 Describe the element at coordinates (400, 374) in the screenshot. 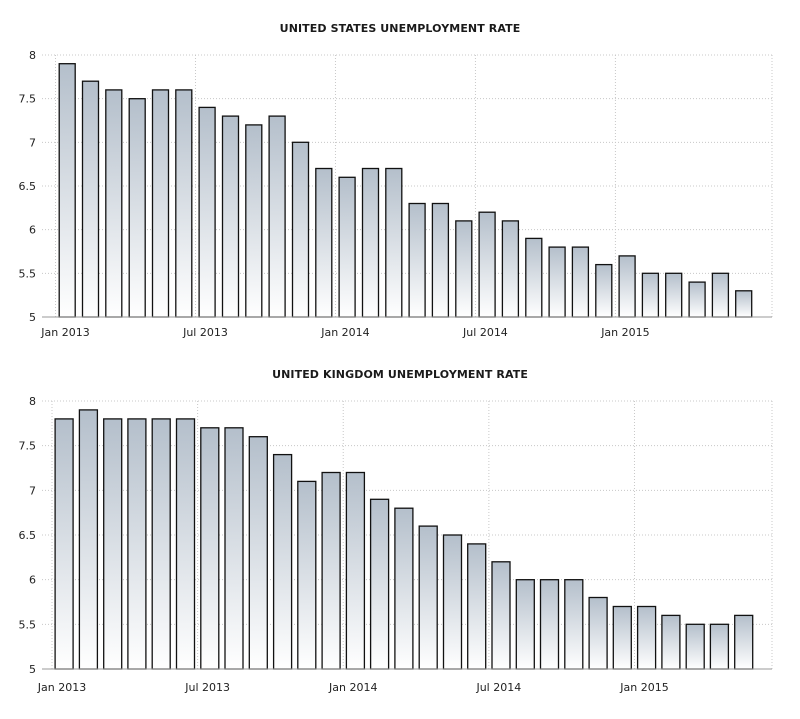

I see `chart-title: UNITED KINGDOM UNEMPLOYMENT RATE` at that location.